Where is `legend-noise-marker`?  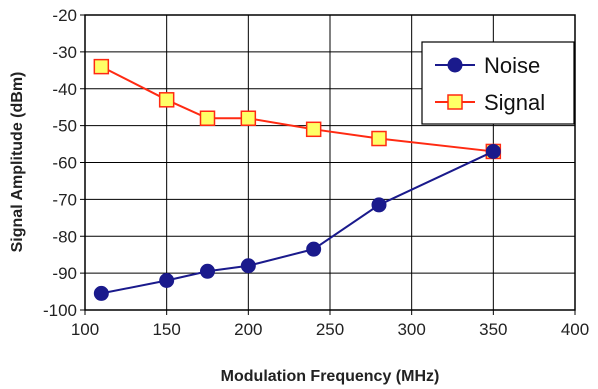
legend-noise-marker is located at coordinates (455, 65).